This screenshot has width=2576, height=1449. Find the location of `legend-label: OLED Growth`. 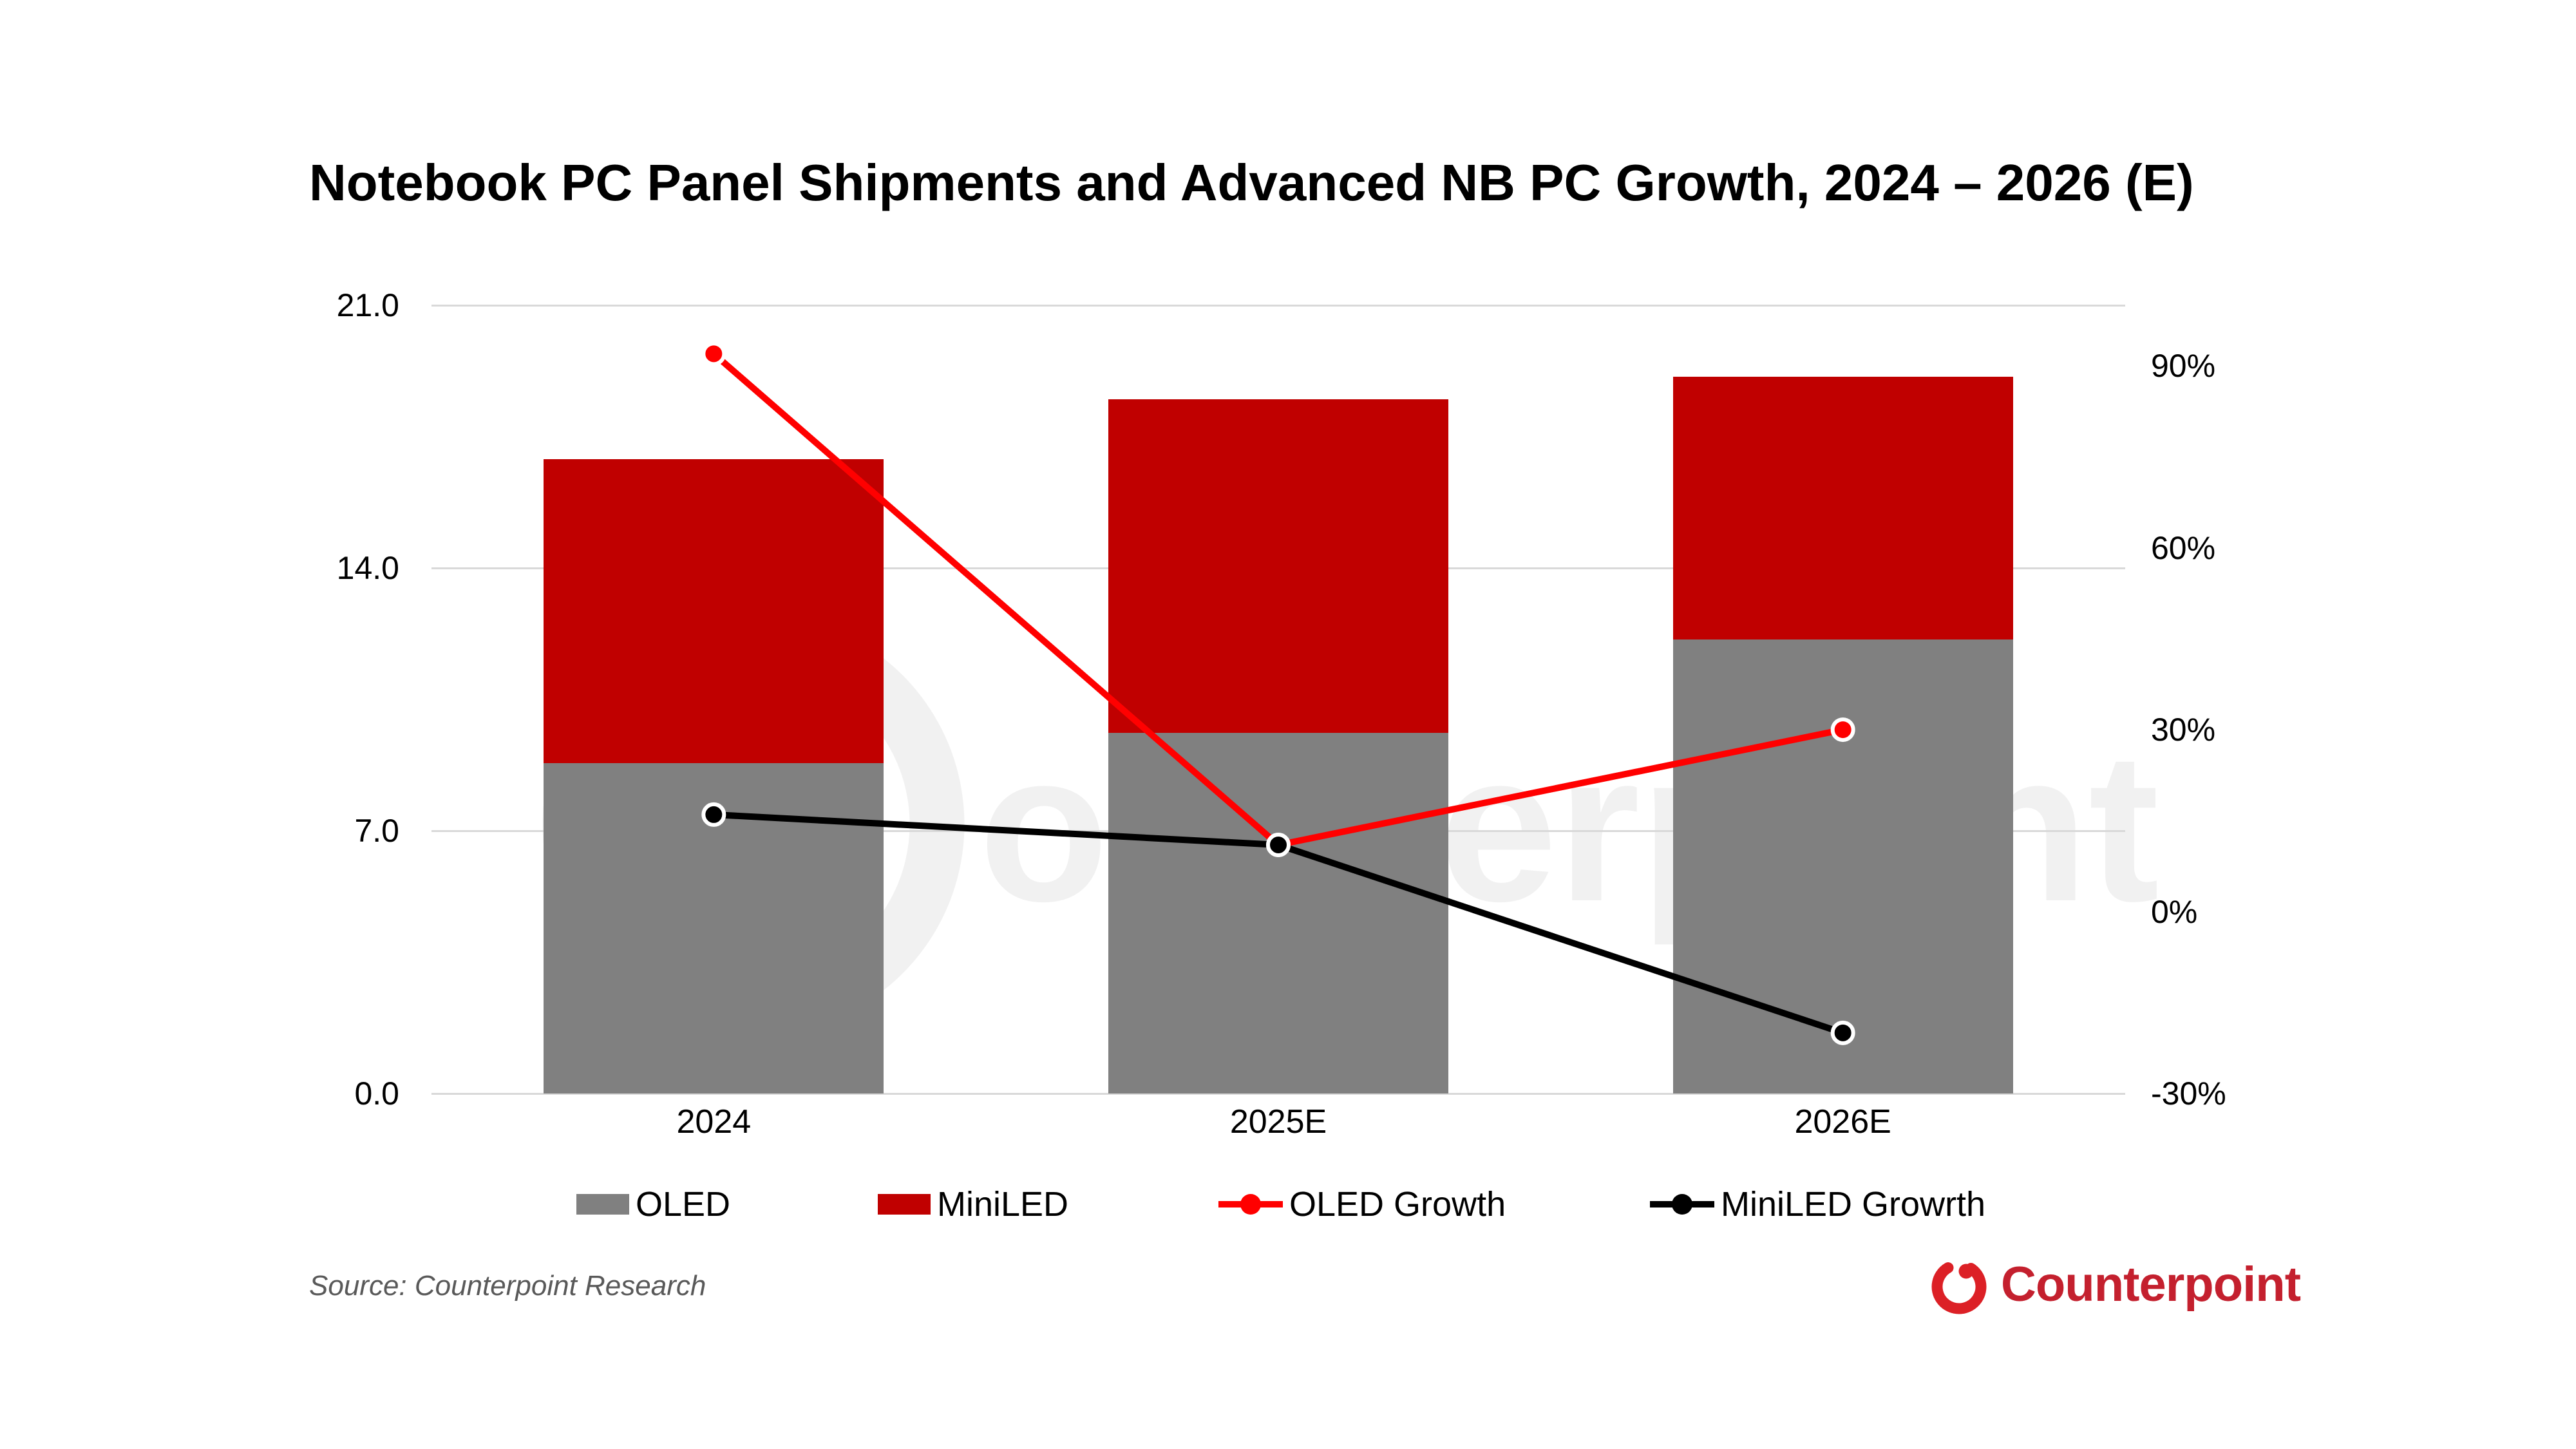

legend-label: OLED Growth is located at coordinates (1397, 1204).